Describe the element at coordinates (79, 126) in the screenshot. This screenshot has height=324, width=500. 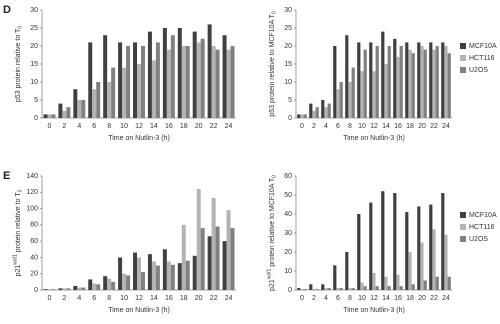
I see `x-tick-label: 4` at that location.